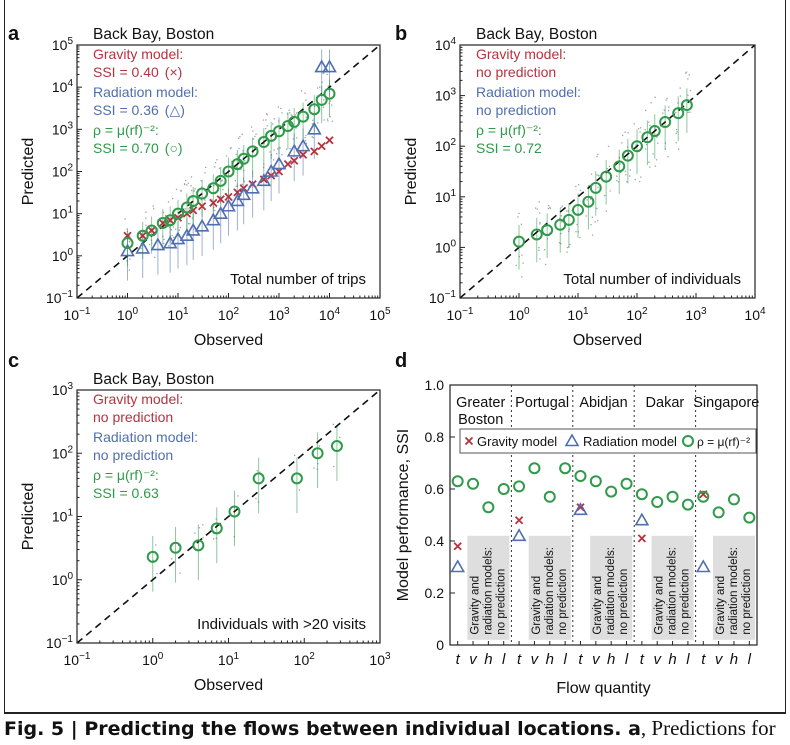  I want to click on legend-model-name: Gravity model:, so click(138, 54).